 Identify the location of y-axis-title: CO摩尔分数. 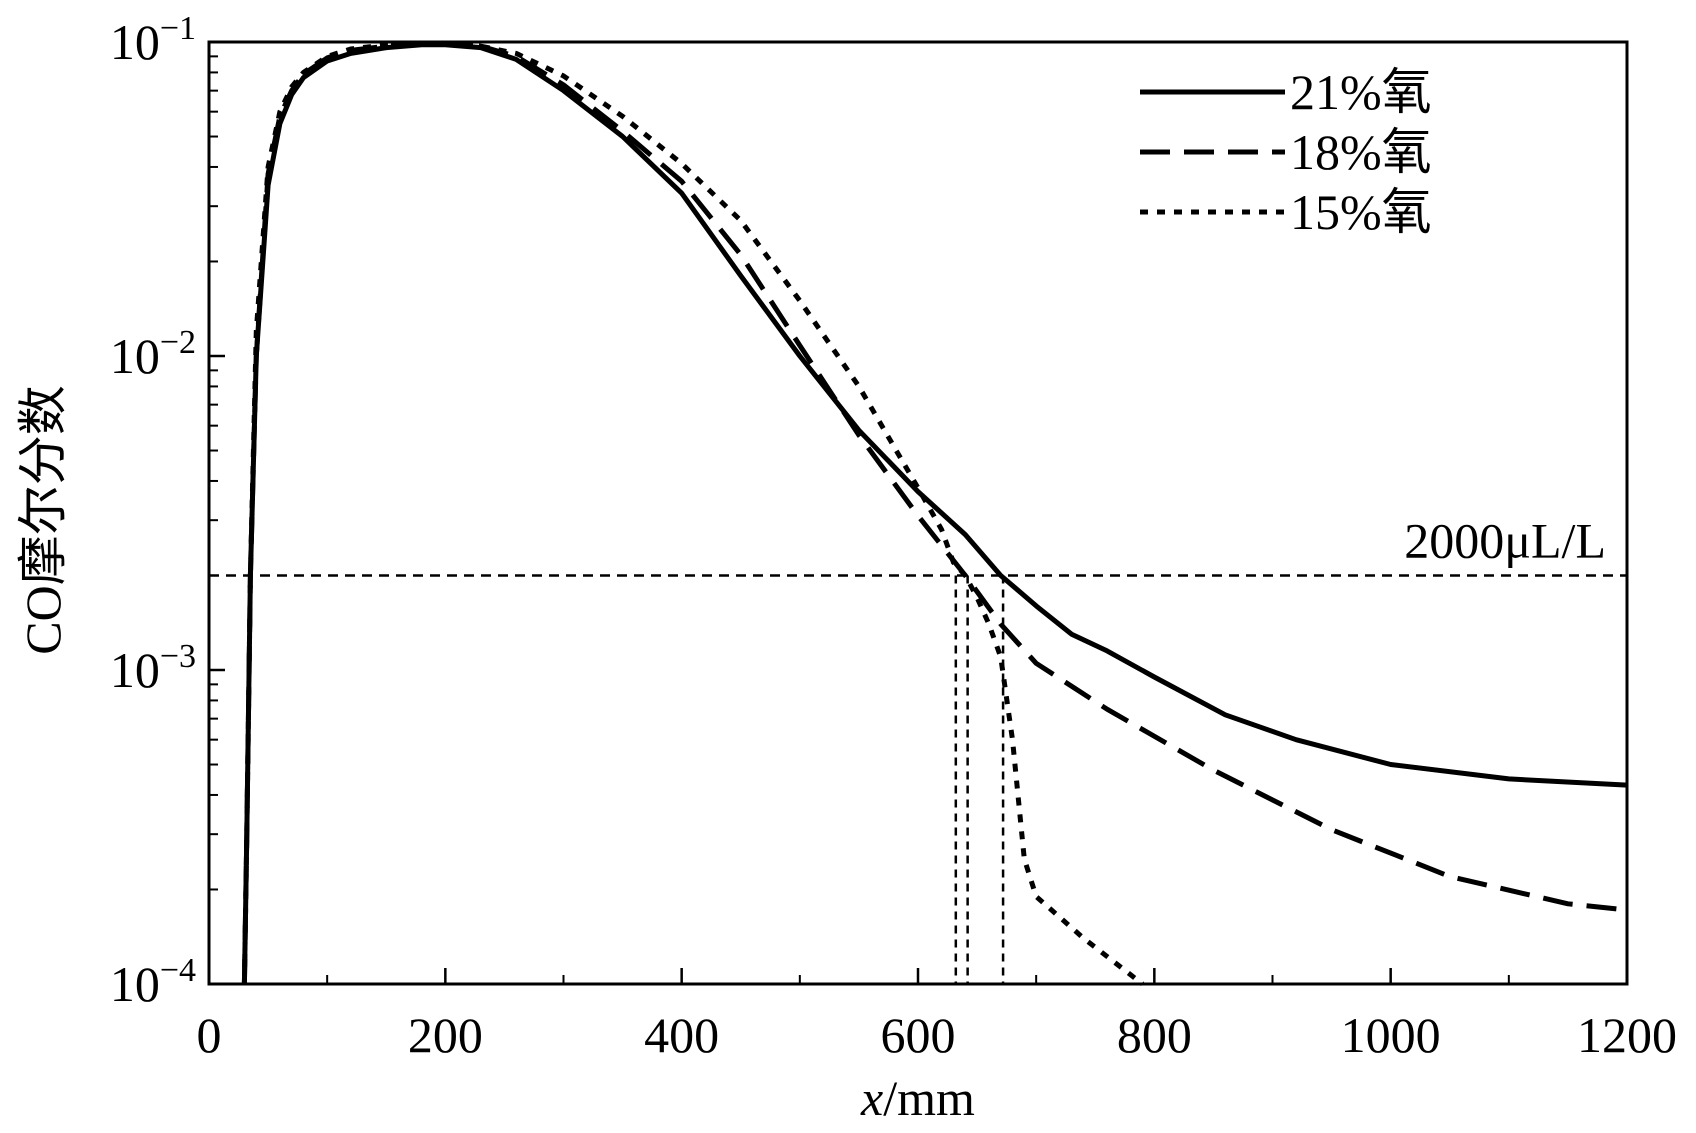
(43, 519).